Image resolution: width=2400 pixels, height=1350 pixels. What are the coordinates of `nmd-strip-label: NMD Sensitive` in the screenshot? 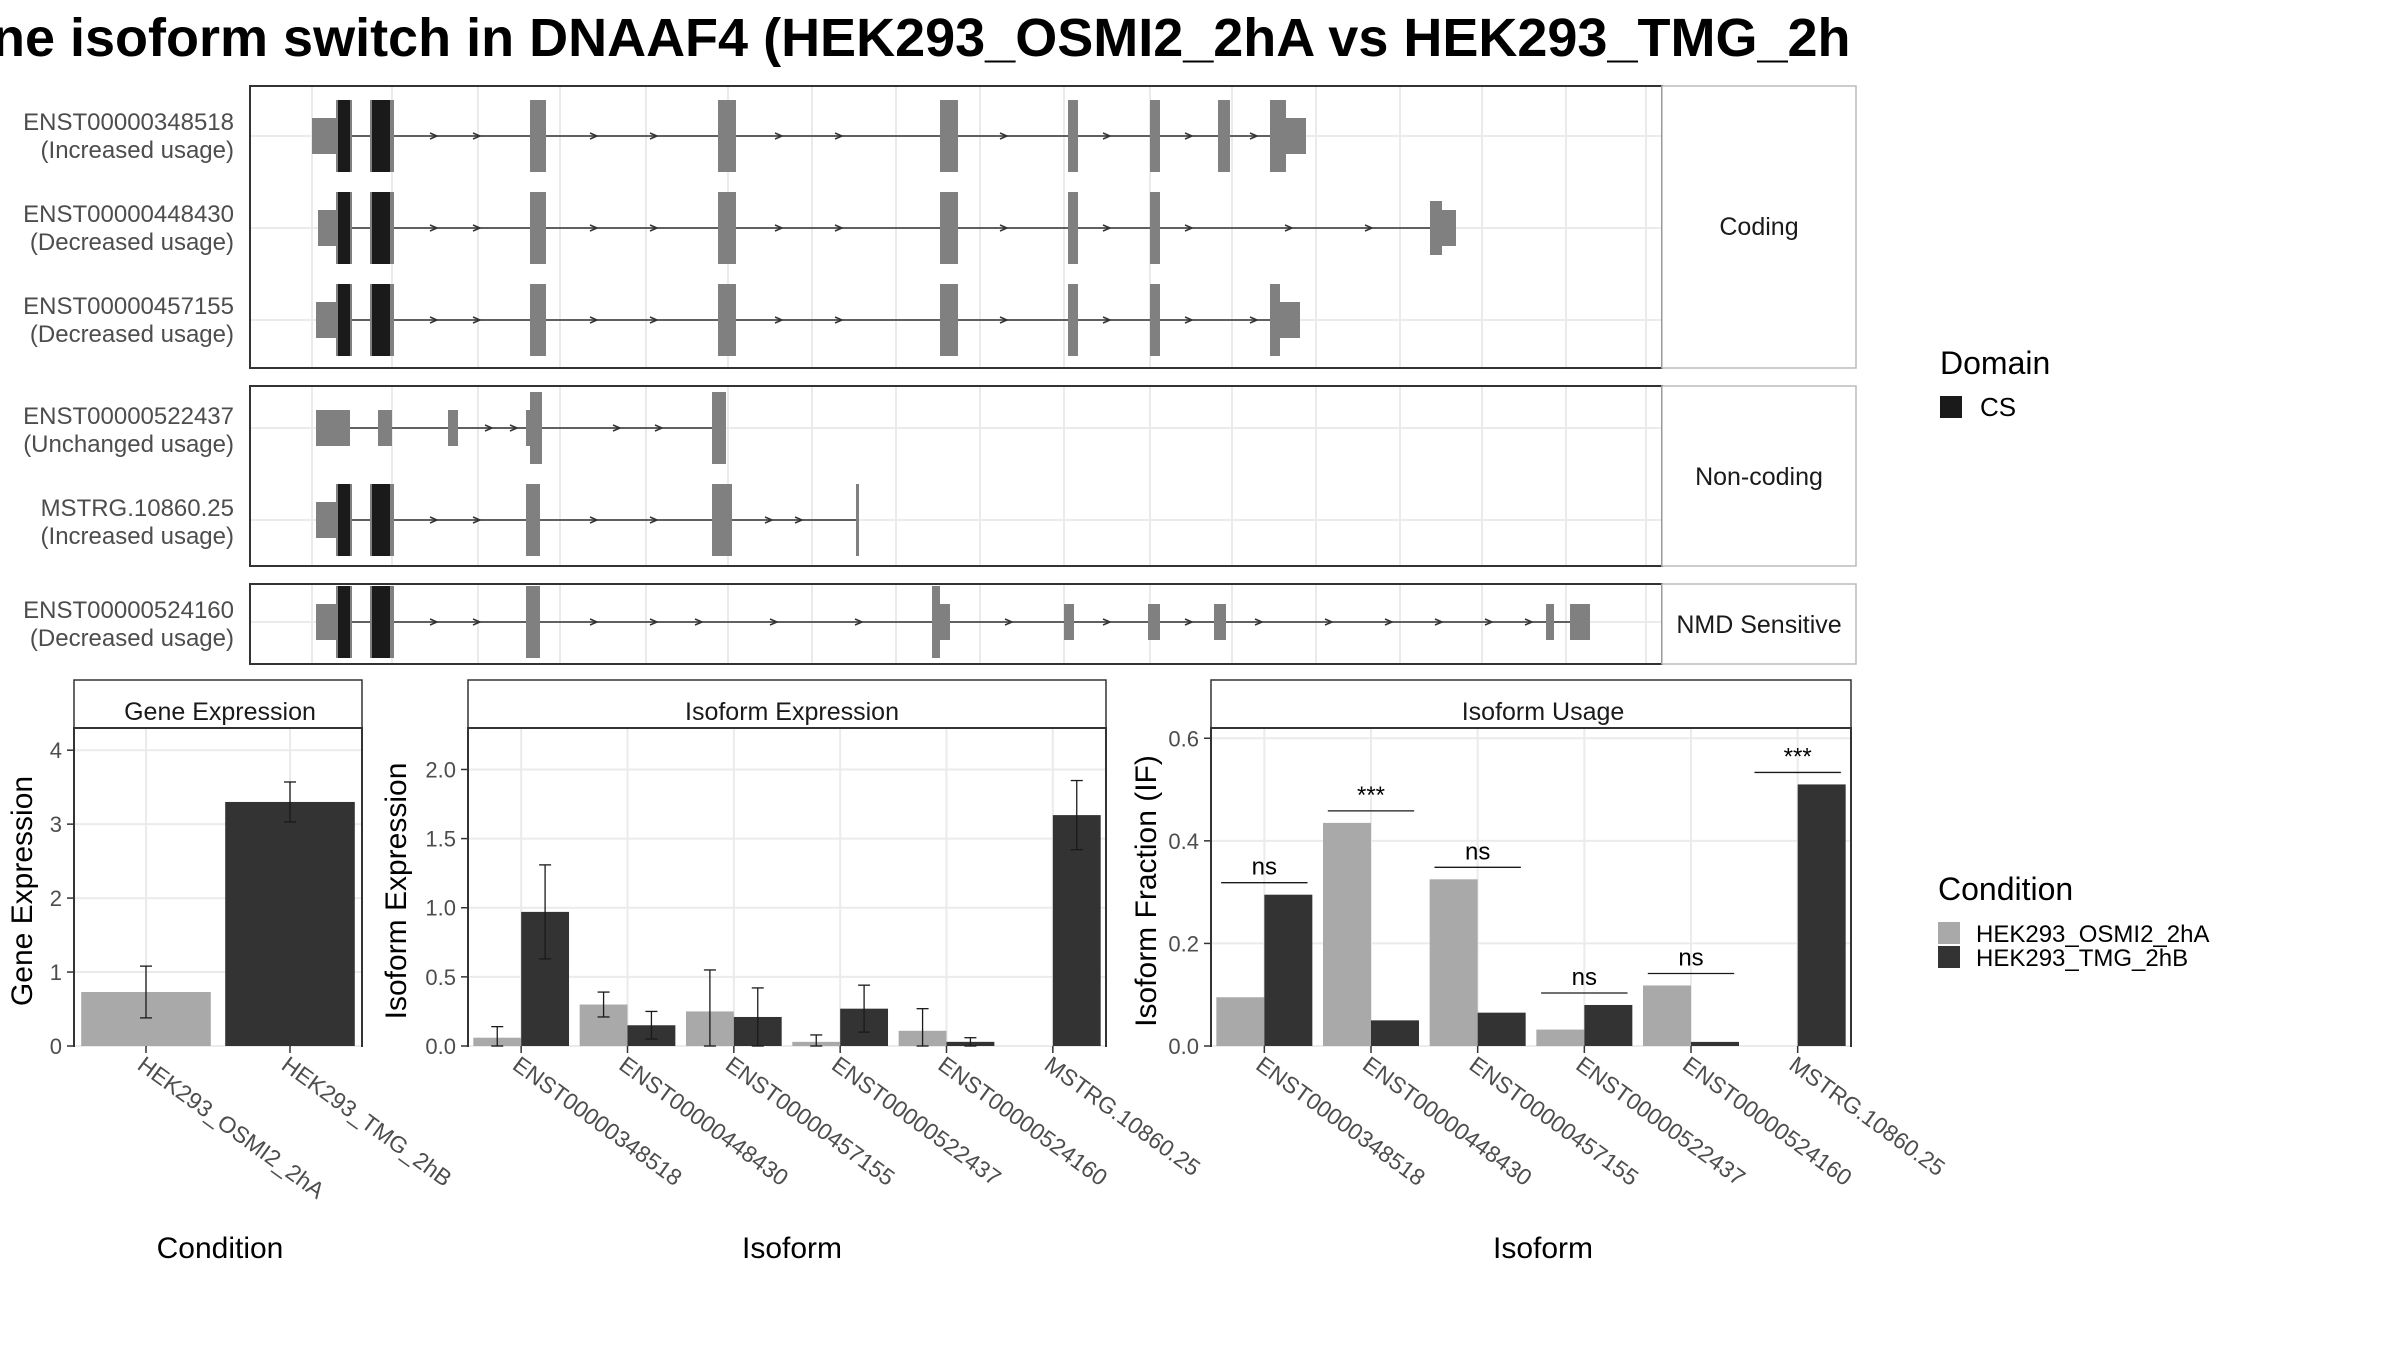 It's located at (1758, 625).